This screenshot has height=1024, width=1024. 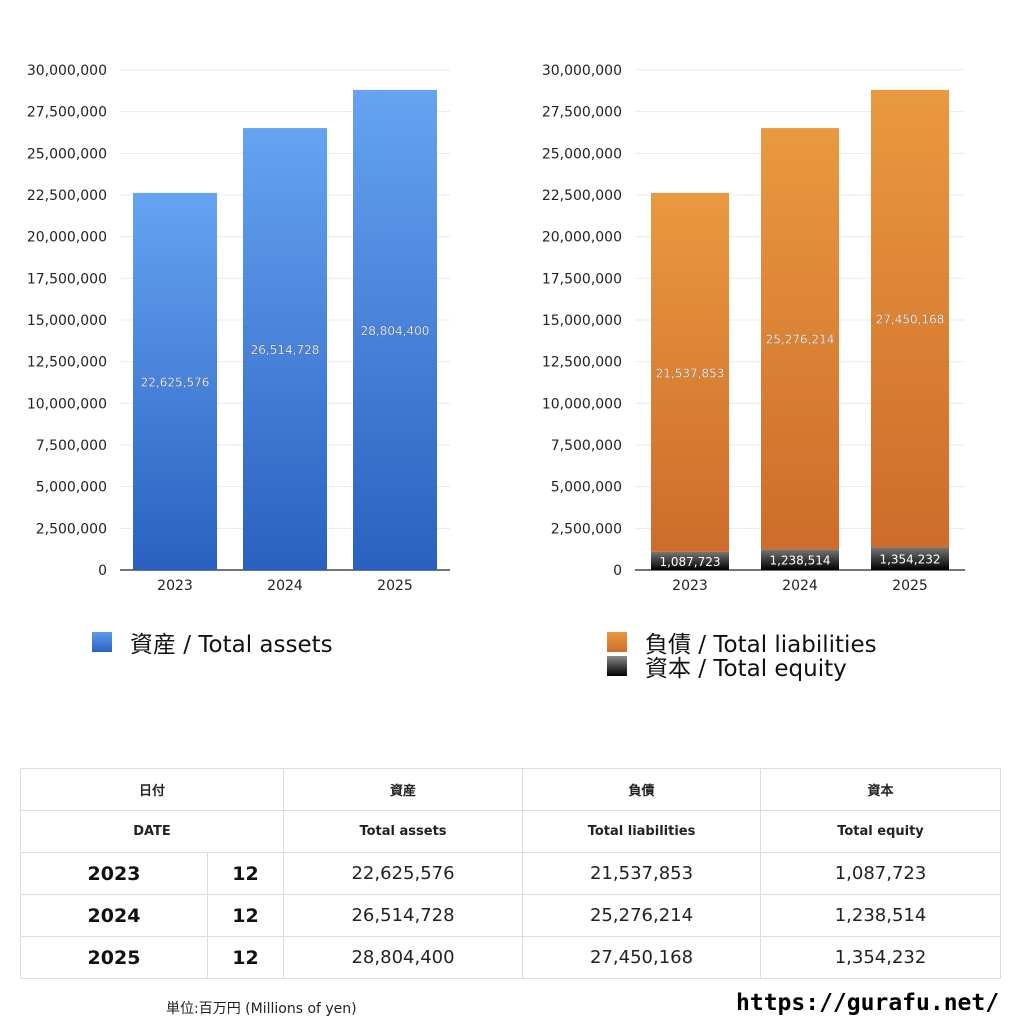 I want to click on table-row: 2025 12 28,804,400 27,450,168 1,354,232, so click(x=511, y=957).